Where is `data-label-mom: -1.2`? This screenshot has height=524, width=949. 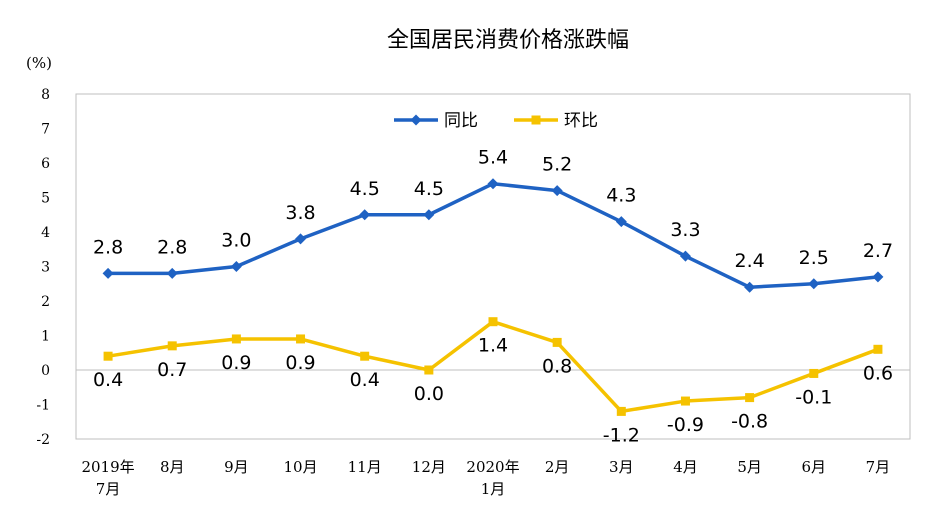 data-label-mom: -1.2 is located at coordinates (621, 435).